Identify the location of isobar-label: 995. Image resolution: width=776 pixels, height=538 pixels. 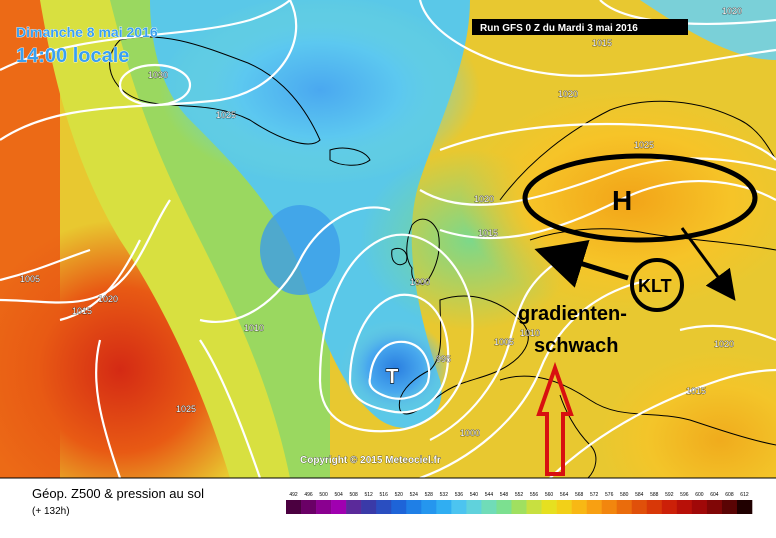
(443, 359).